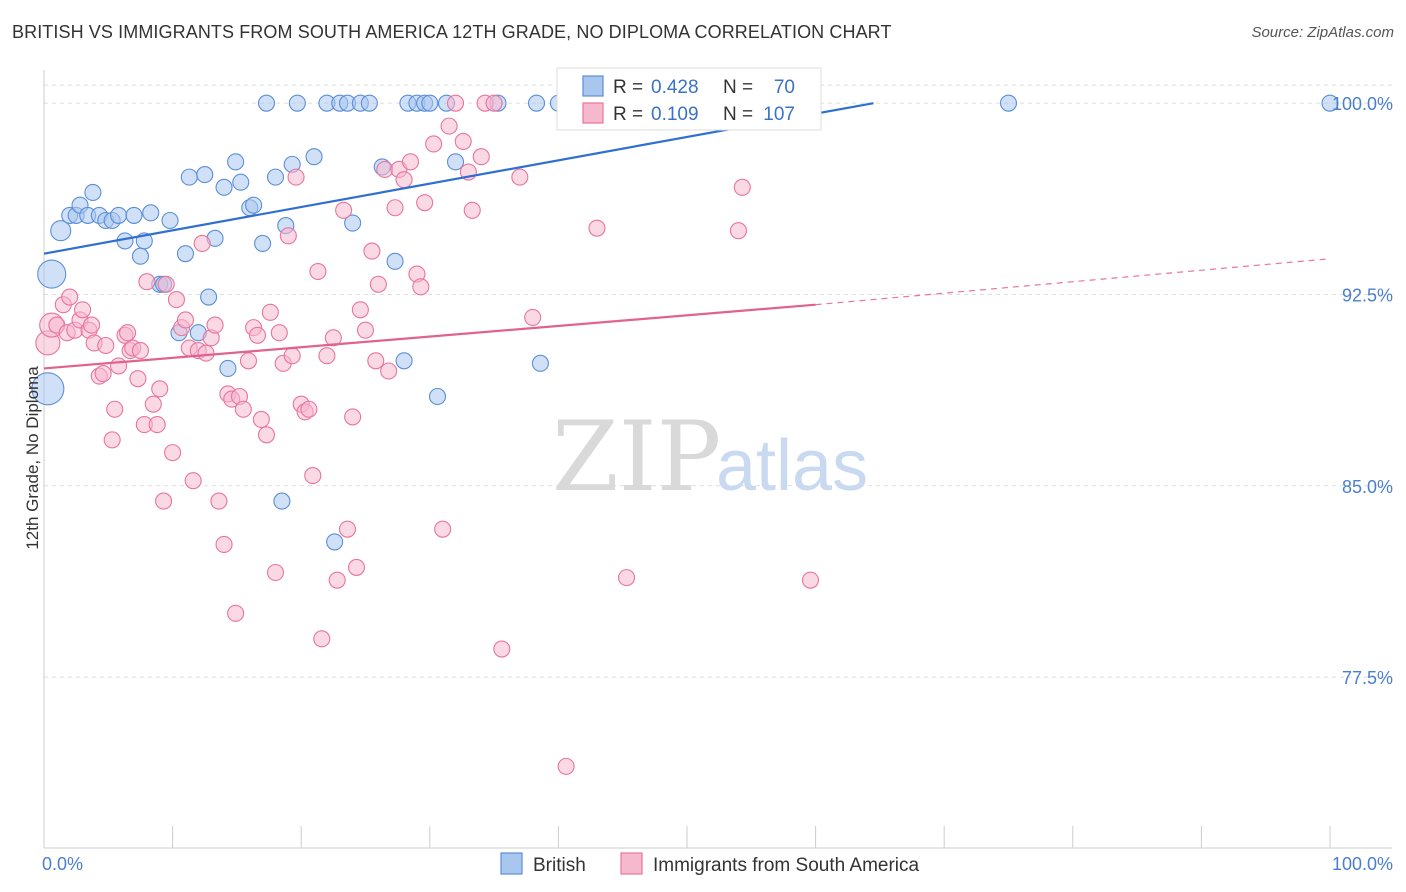  I want to click on x-ticks, so click(687, 837).